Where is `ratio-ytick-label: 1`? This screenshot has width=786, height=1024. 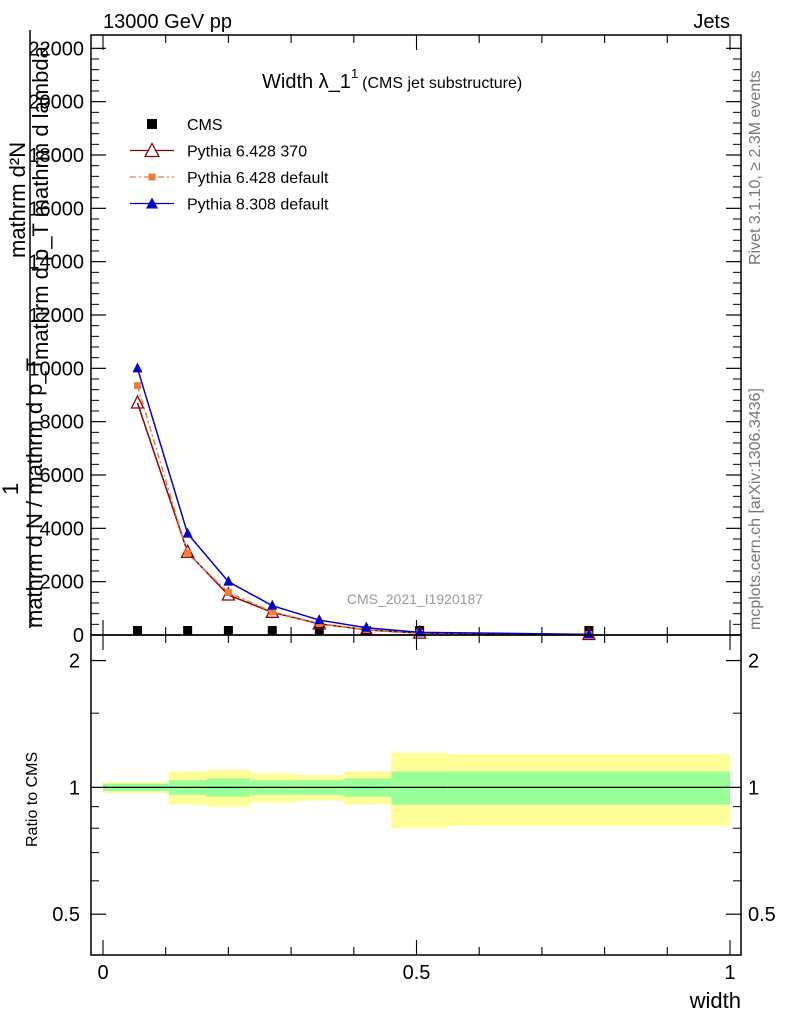 ratio-ytick-label: 1 is located at coordinates (74, 788).